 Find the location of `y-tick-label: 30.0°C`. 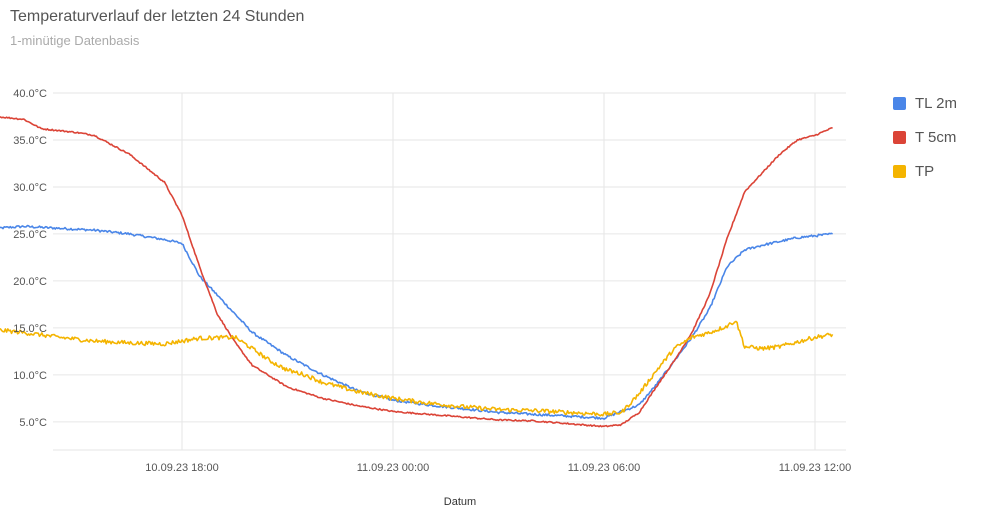

y-tick-label: 30.0°C is located at coordinates (30, 188).